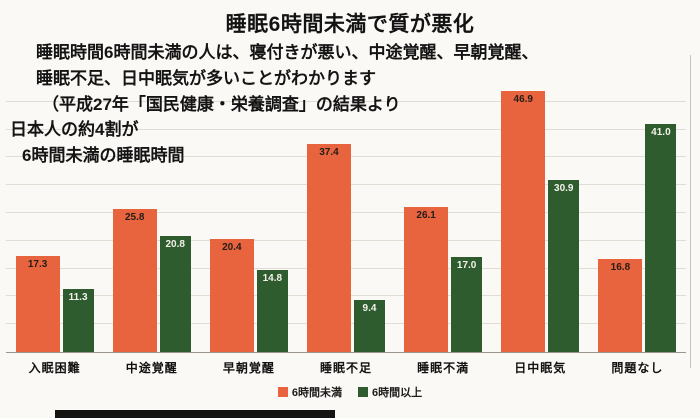  What do you see at coordinates (564, 266) in the screenshot?
I see `bar-series-1: 30.9` at bounding box center [564, 266].